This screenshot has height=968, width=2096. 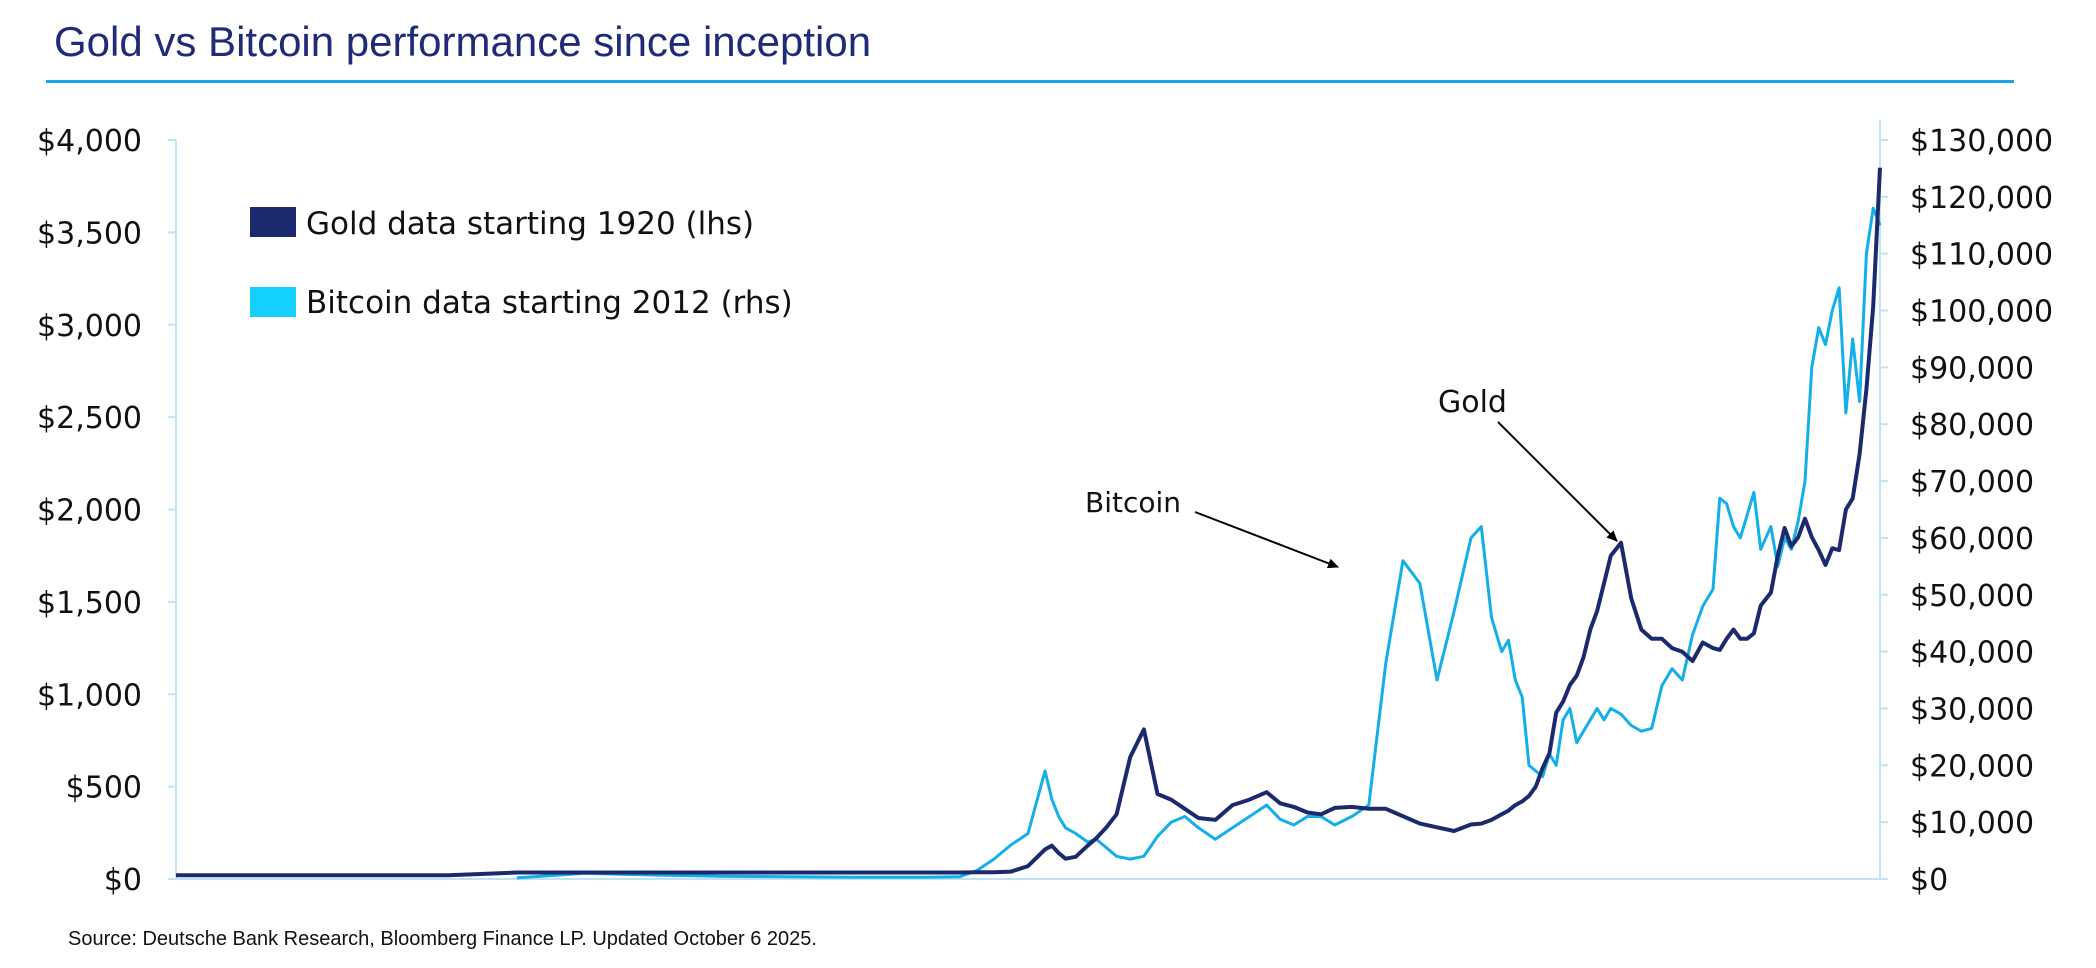 I want to click on right-tick-label: $90,000, so click(x=1972, y=368).